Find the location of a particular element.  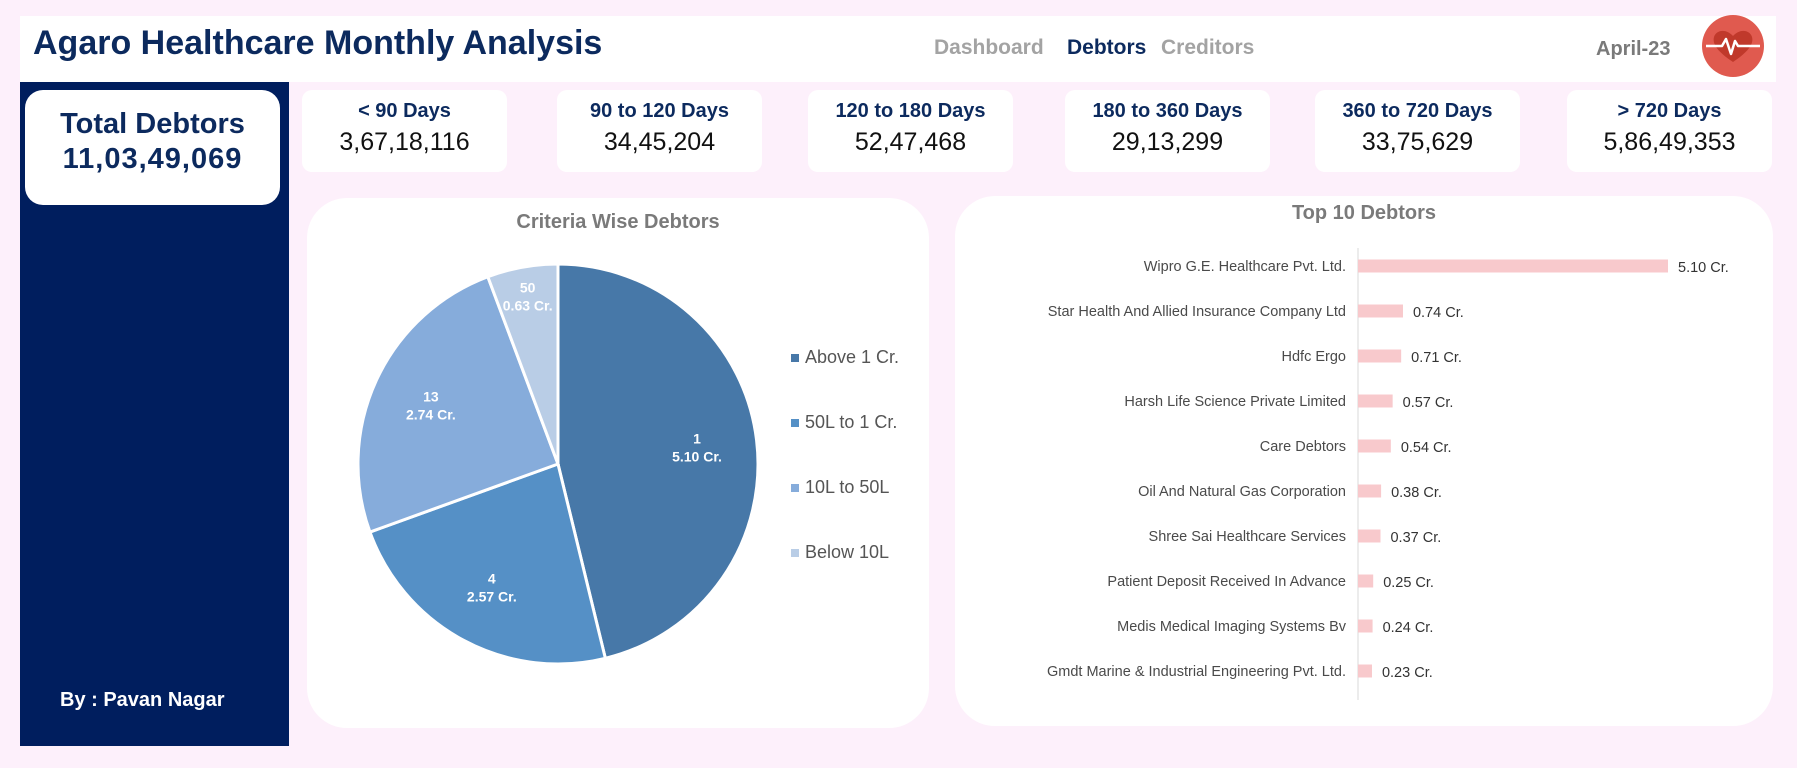

pie-slice-count-label: 1 is located at coordinates (697, 438).